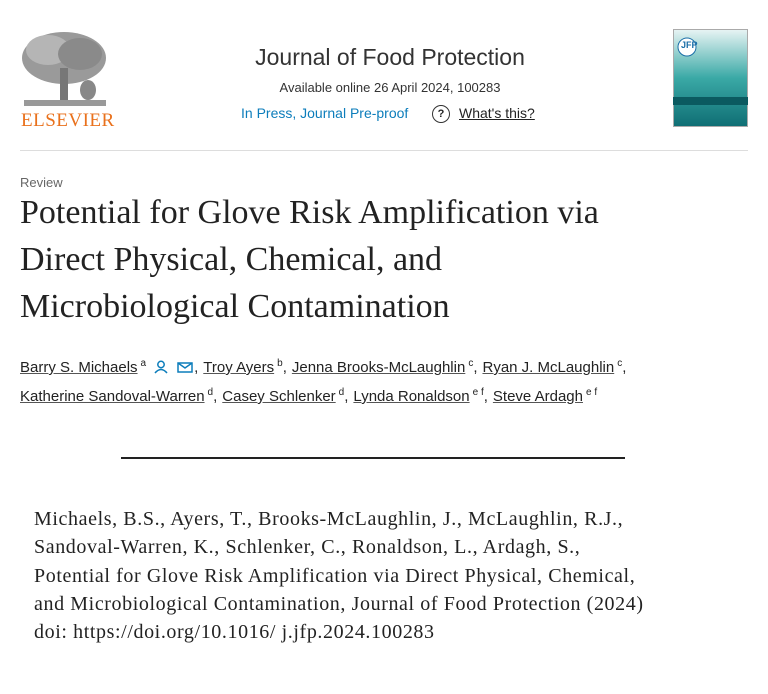 This screenshot has width=768, height=694. What do you see at coordinates (411, 396) in the screenshot?
I see `author-name: Lynda Ronaldson` at bounding box center [411, 396].